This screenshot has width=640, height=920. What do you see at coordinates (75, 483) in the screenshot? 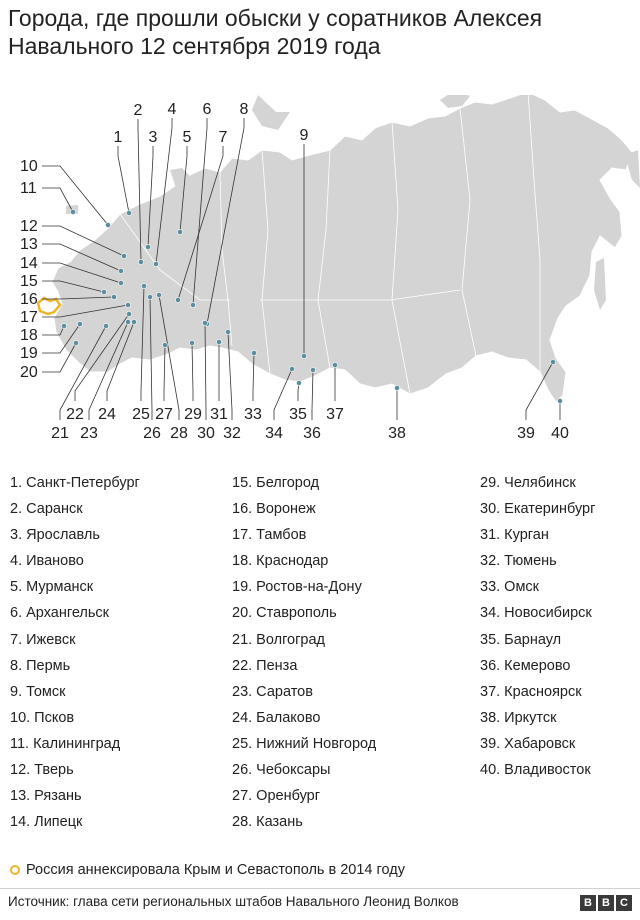
I see `city-list-item: 1. Санкт-Петербург` at bounding box center [75, 483].